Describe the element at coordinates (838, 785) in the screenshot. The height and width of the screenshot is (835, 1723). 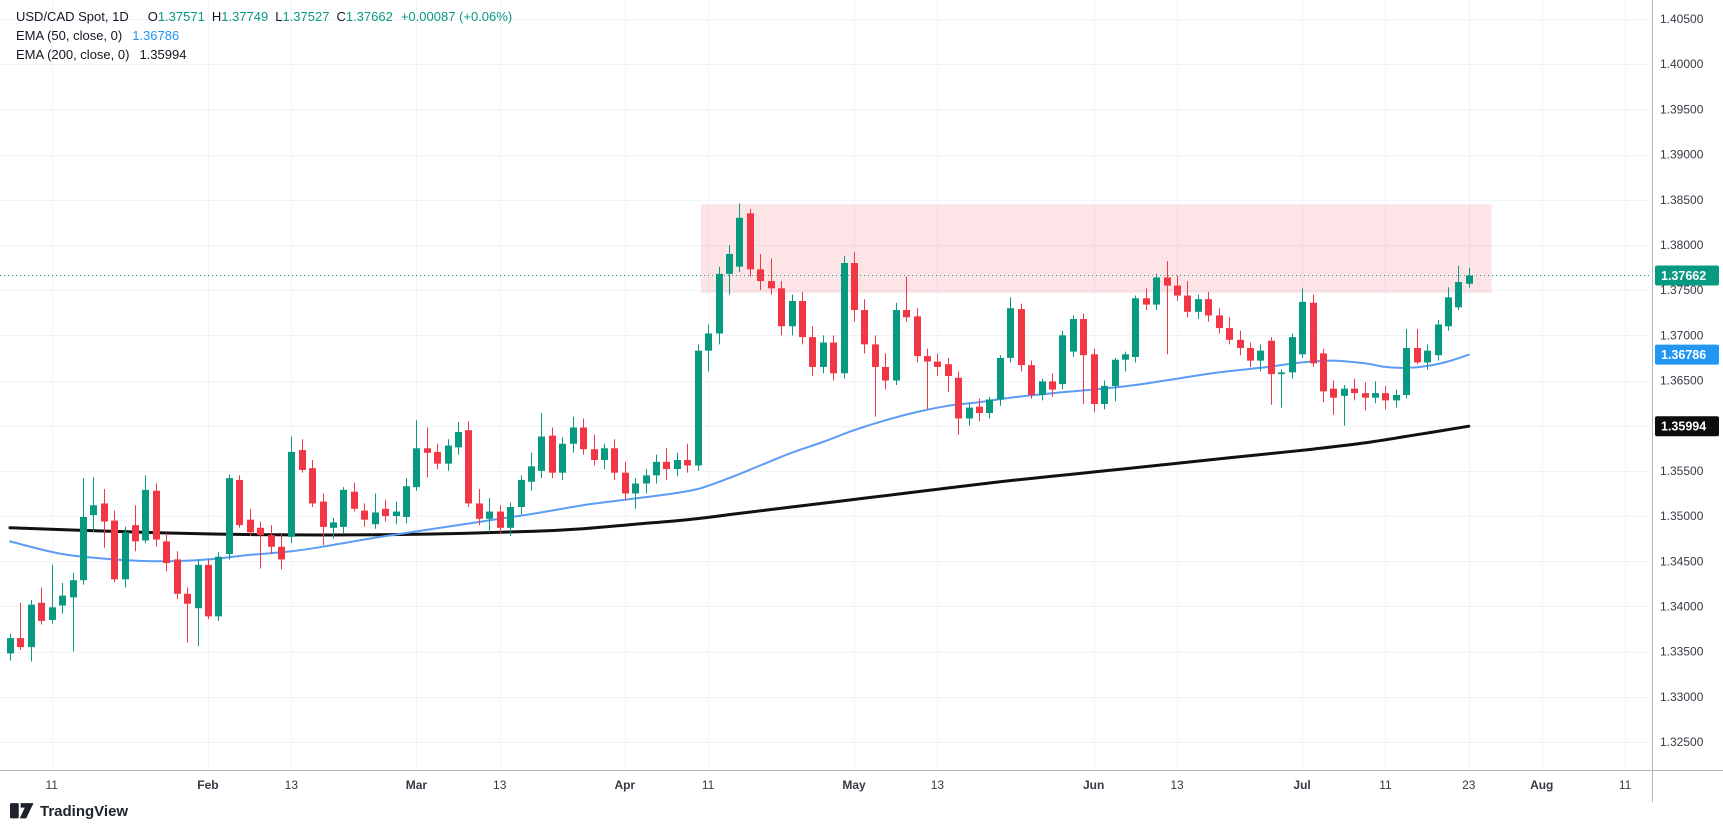
I see `time-axis: 11 Feb 13 Mar 13 Apr 11 May 13 Jun 13 Jul 11 23 Aug 11` at that location.